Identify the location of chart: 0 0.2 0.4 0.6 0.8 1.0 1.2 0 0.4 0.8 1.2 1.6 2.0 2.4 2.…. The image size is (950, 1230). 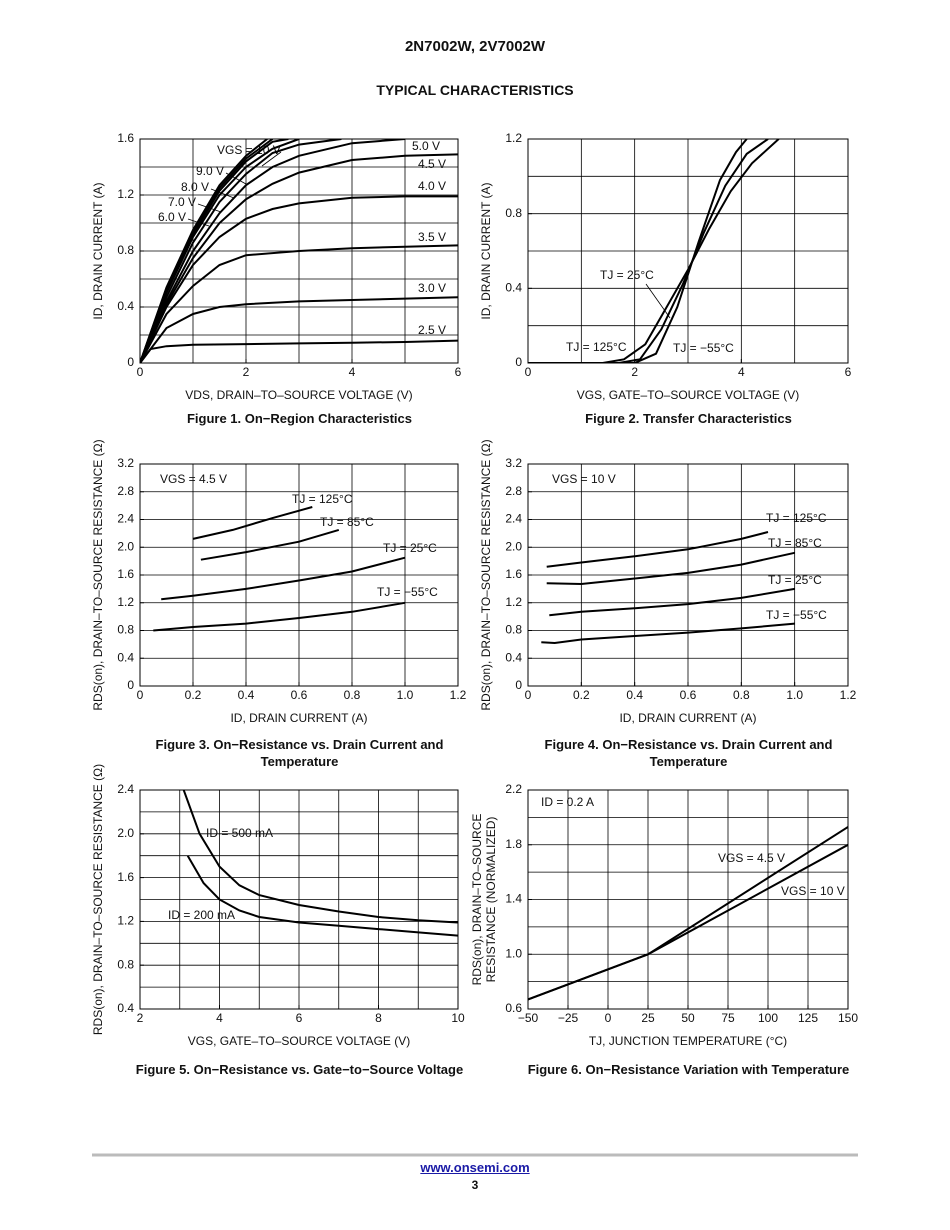
(667, 582).